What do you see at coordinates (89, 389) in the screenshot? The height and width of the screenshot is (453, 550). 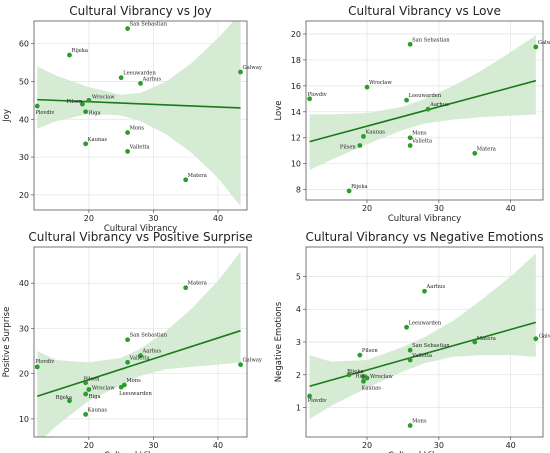 I see `data-point-wroclaw` at bounding box center [89, 389].